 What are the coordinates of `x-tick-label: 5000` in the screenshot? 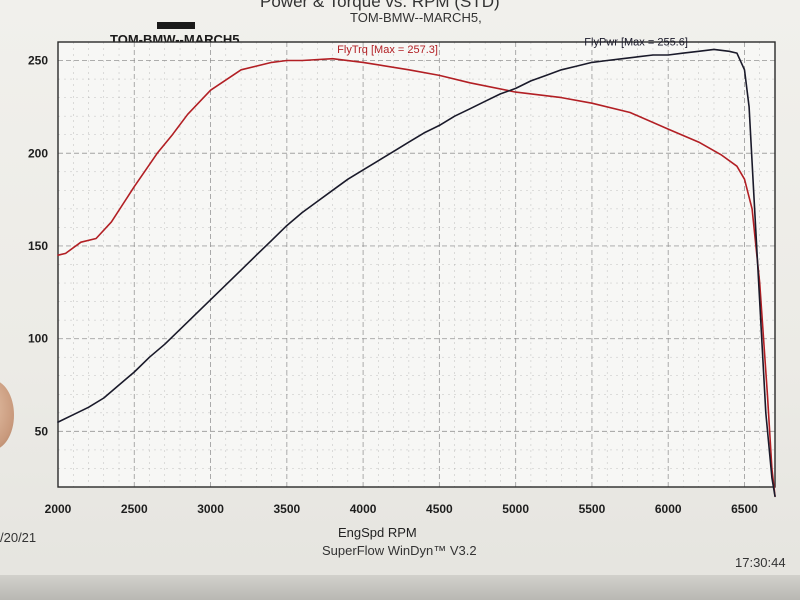 It's located at (515, 509).